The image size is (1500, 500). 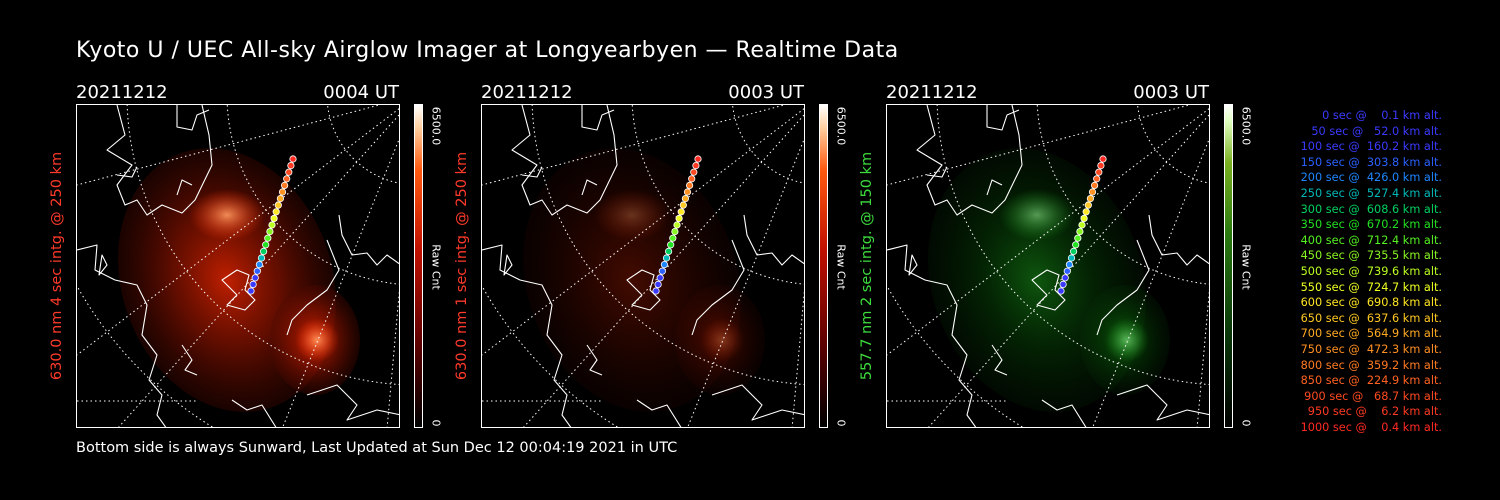 What do you see at coordinates (462, 266) in the screenshot?
I see `panel-wavelength-label: 630.0 nm 1 sec intg. @ 250 km` at bounding box center [462, 266].